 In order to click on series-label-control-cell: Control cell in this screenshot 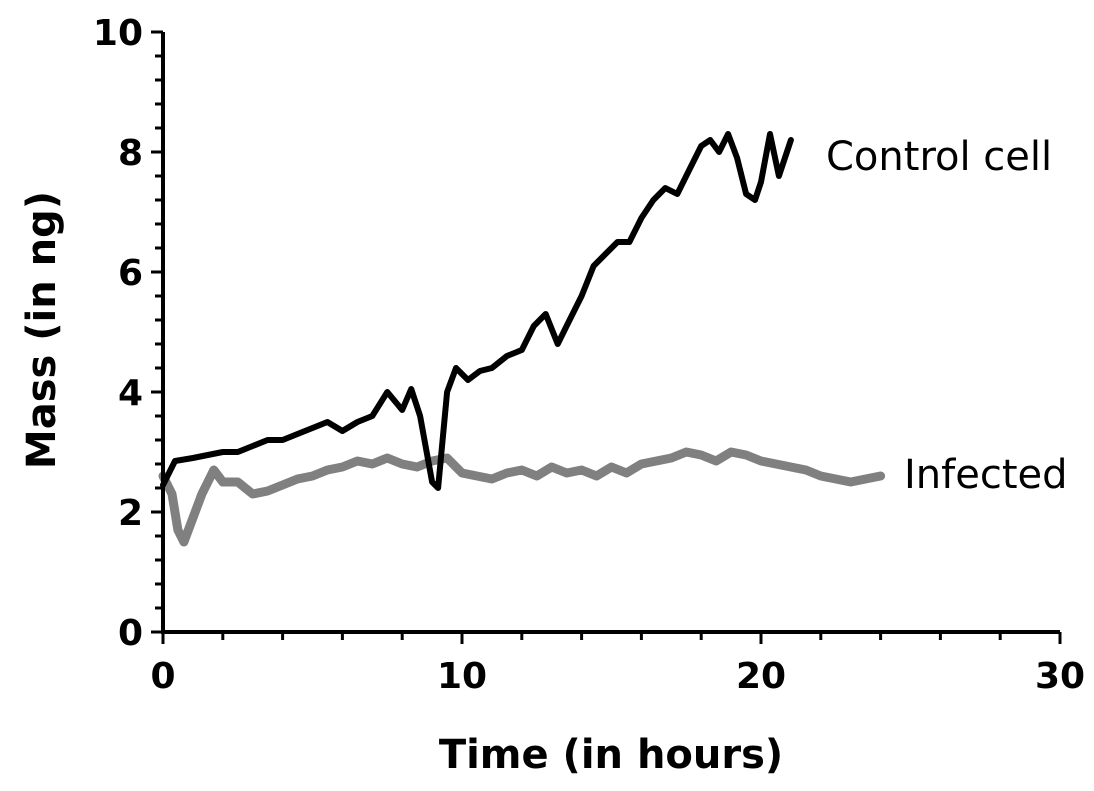, I will do `click(939, 157)`.